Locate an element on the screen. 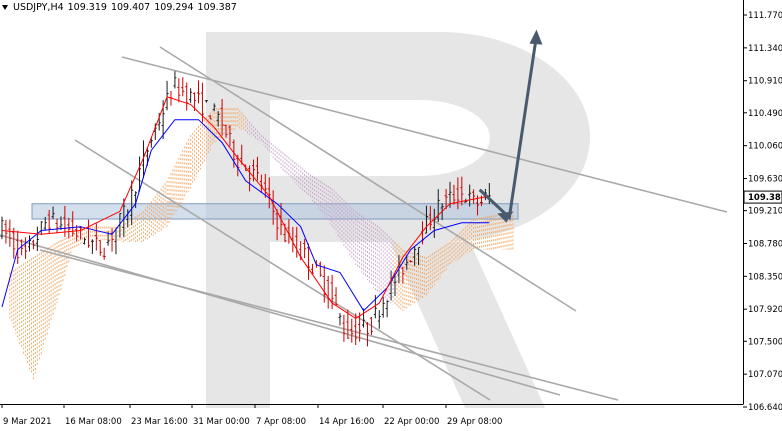 This screenshot has width=782, height=431. y-tick-label: 106.640 is located at coordinates (765, 408).